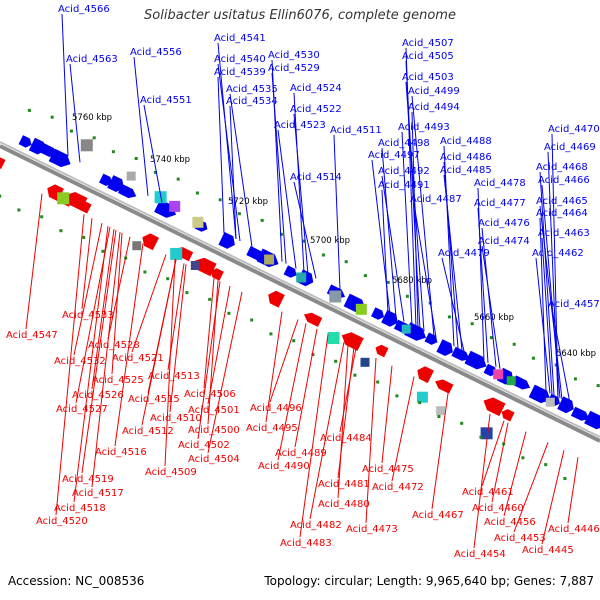 The height and width of the screenshot is (600, 600). Describe the element at coordinates (434, 107) in the screenshot. I see `forward-gene-label: Acid_4494` at that location.